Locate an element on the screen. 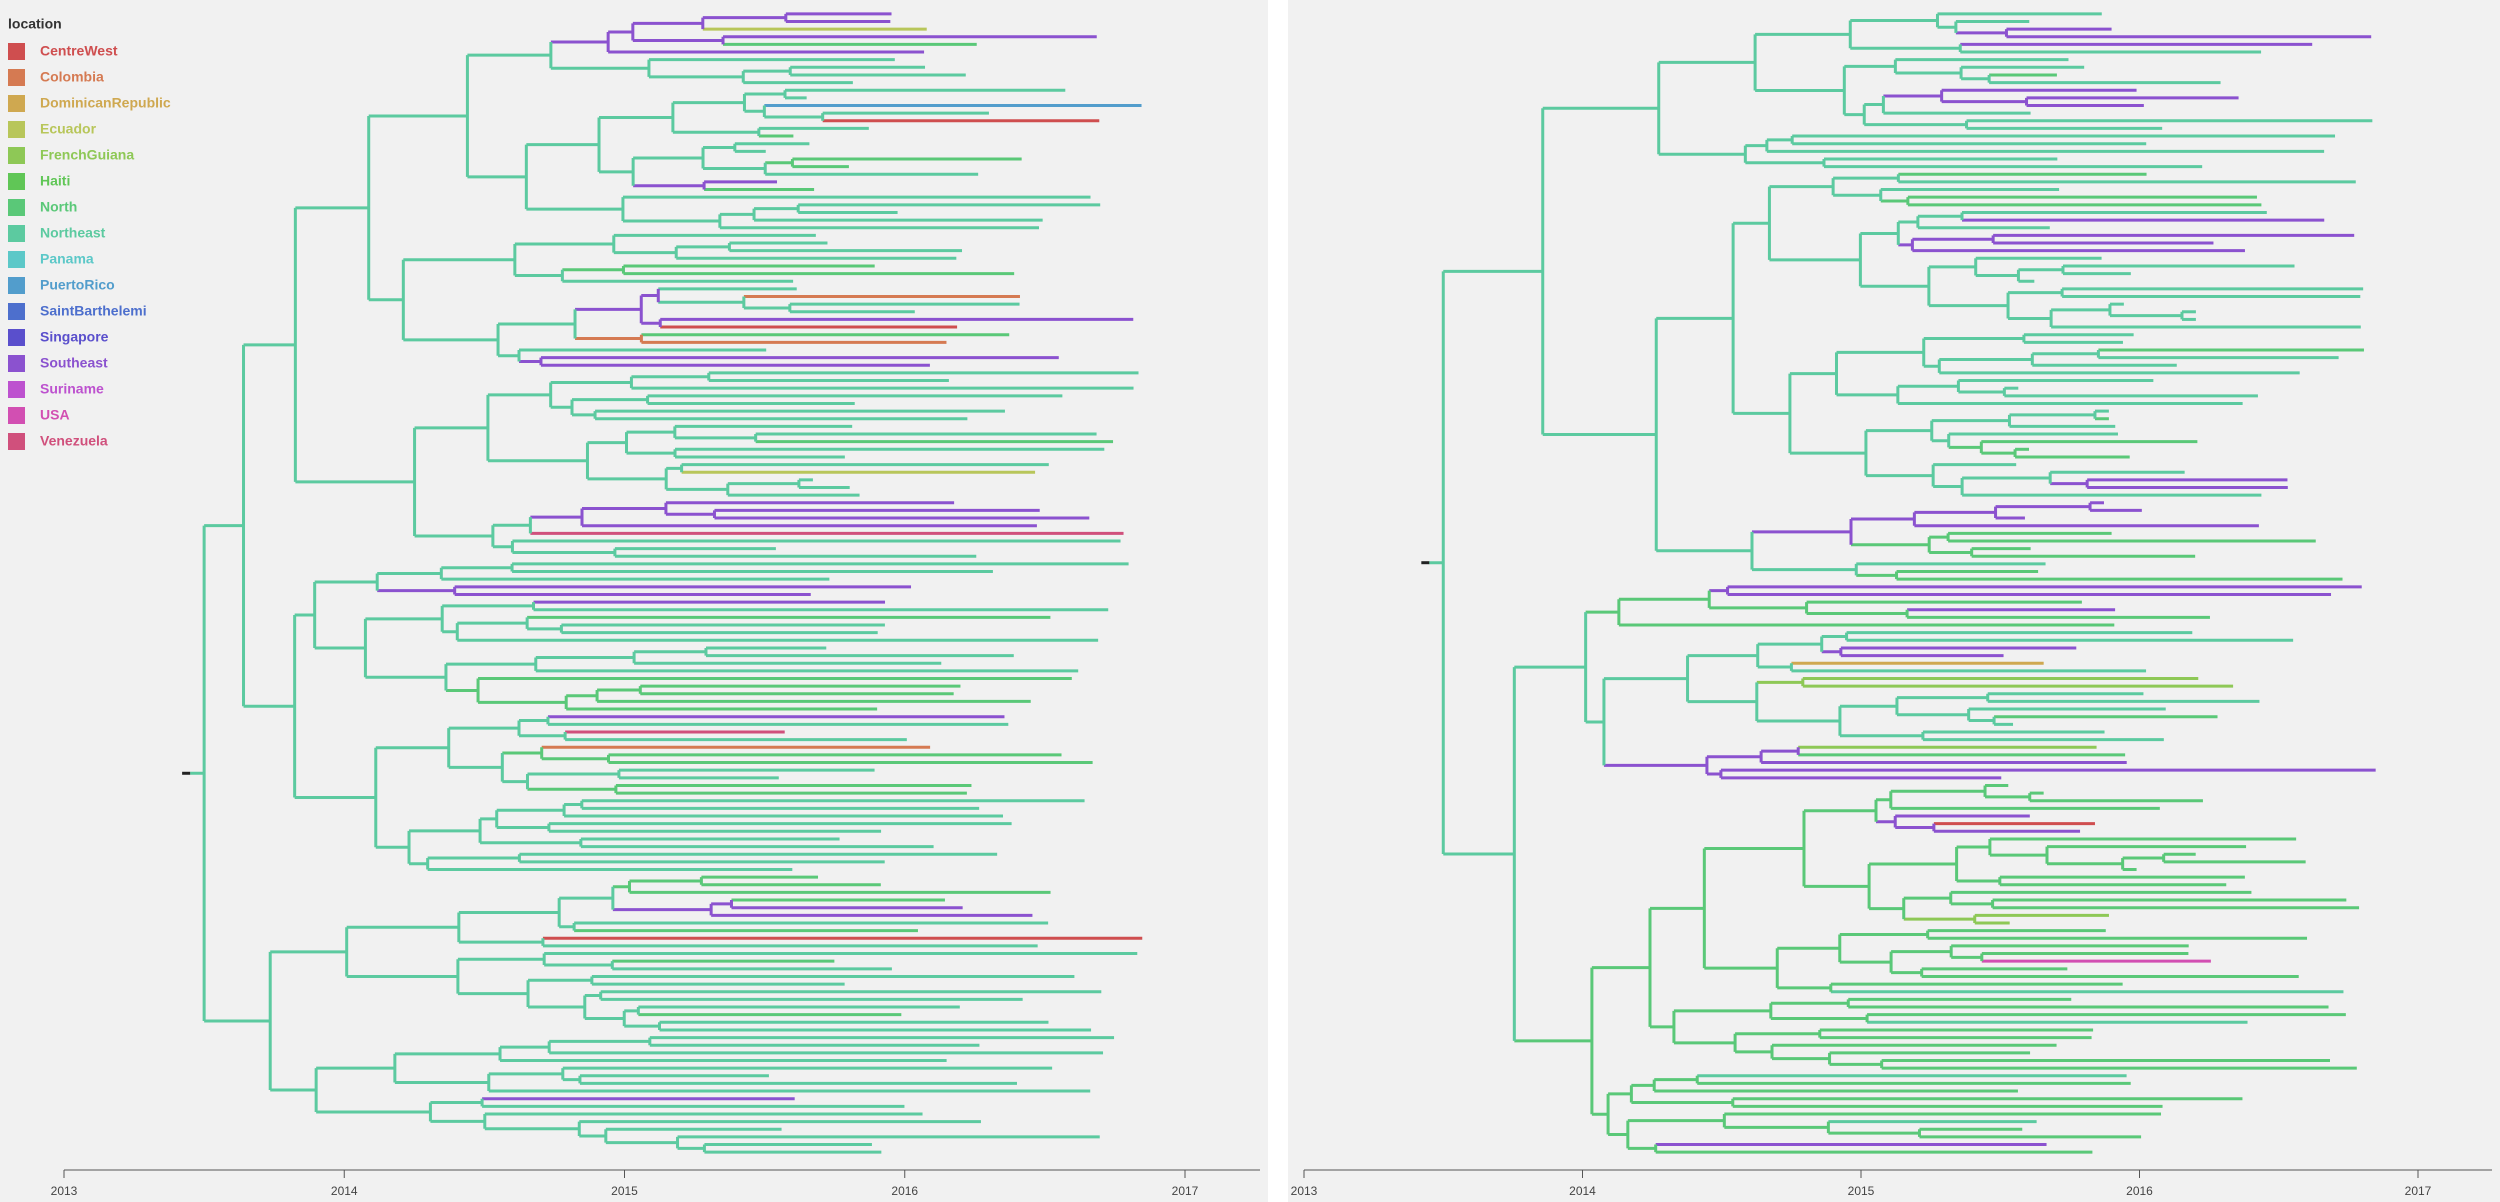 This screenshot has height=1202, width=2500. tick-label: 2016 is located at coordinates (2139, 1191).